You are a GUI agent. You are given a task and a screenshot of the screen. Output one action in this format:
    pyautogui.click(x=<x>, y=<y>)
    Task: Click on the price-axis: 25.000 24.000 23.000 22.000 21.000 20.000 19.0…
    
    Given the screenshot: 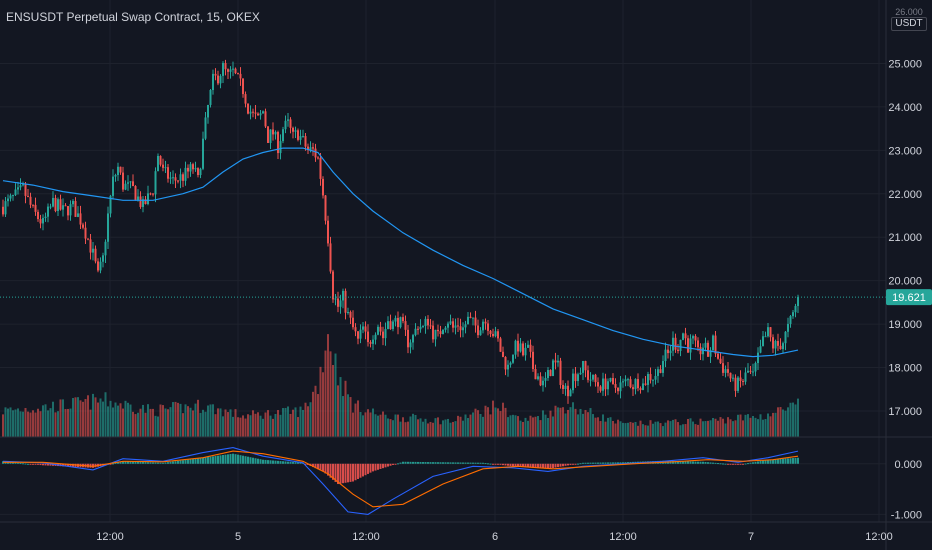 What is the action you would take?
    pyautogui.click(x=905, y=238)
    